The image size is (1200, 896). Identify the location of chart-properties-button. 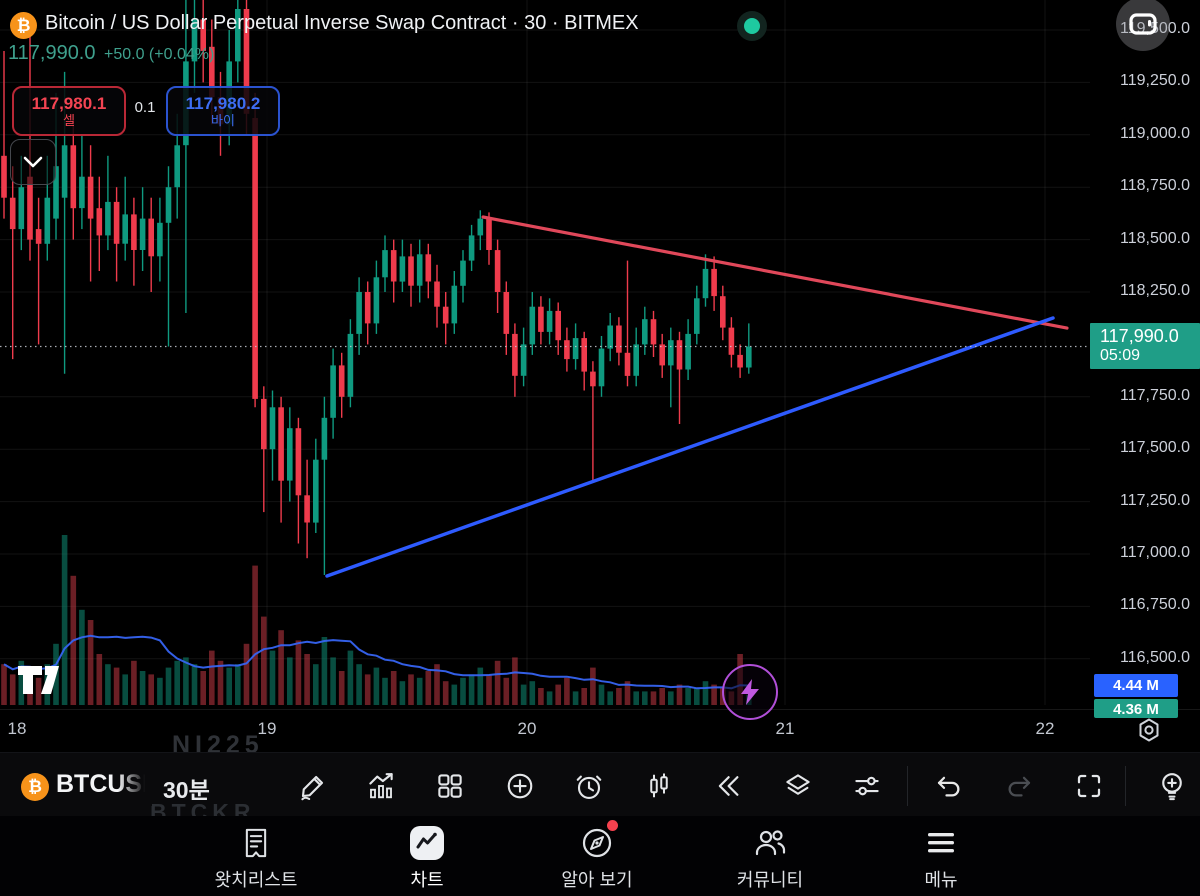
(867, 786).